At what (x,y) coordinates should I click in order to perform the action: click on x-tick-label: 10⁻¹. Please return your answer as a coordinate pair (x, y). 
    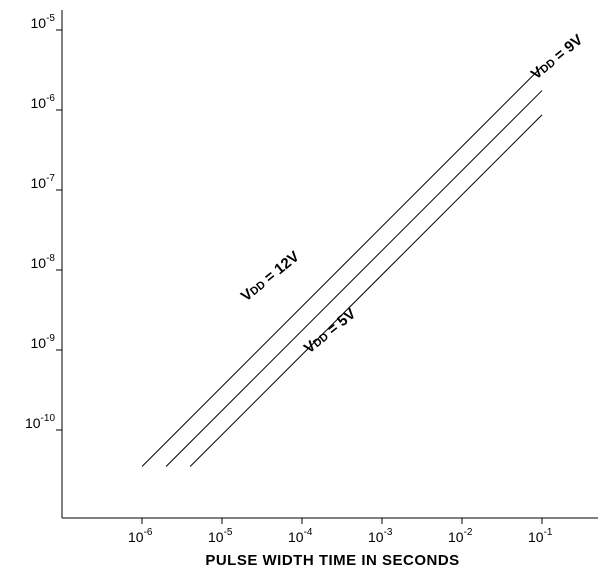
    Looking at the image, I should click on (540, 536).